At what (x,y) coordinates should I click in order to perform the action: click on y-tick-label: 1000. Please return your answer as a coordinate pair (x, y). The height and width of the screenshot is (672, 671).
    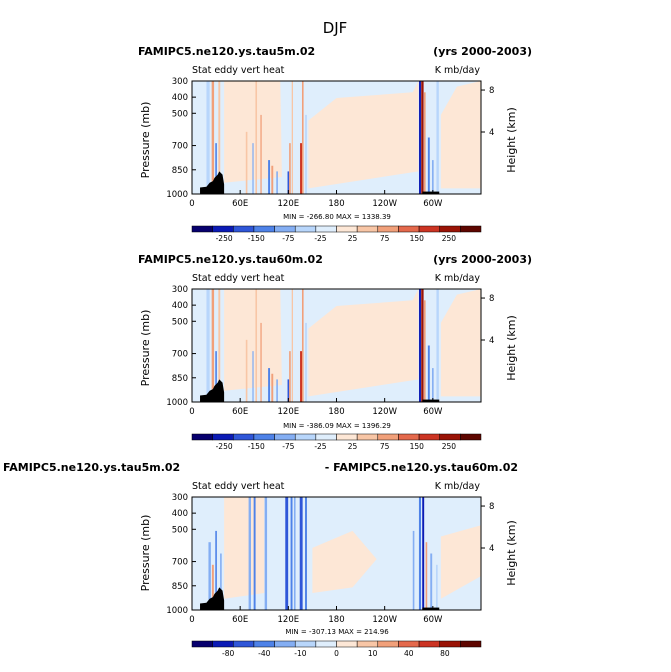
    Looking at the image, I should click on (177, 195).